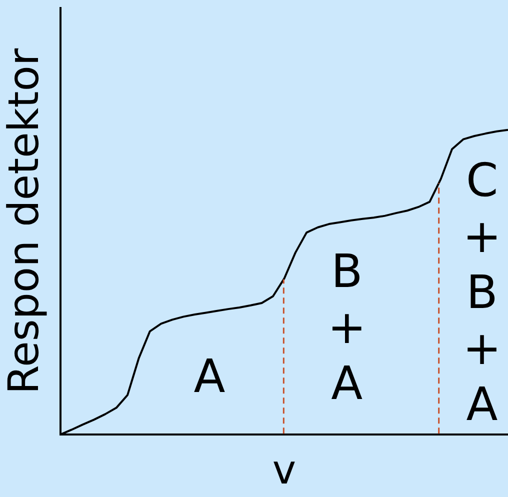 The height and width of the screenshot is (497, 508). What do you see at coordinates (482, 292) in the screenshot?
I see `annotation: C + B + A` at bounding box center [482, 292].